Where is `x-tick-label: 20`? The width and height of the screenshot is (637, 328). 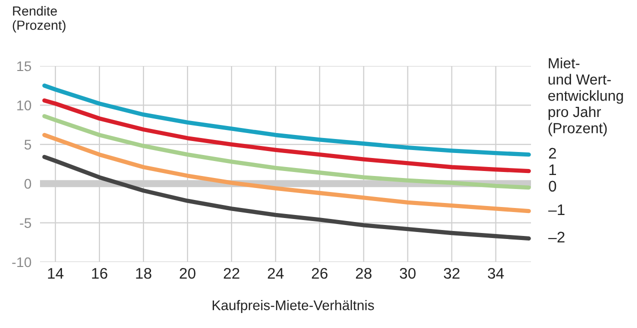
x-tick-label: 20 is located at coordinates (188, 273).